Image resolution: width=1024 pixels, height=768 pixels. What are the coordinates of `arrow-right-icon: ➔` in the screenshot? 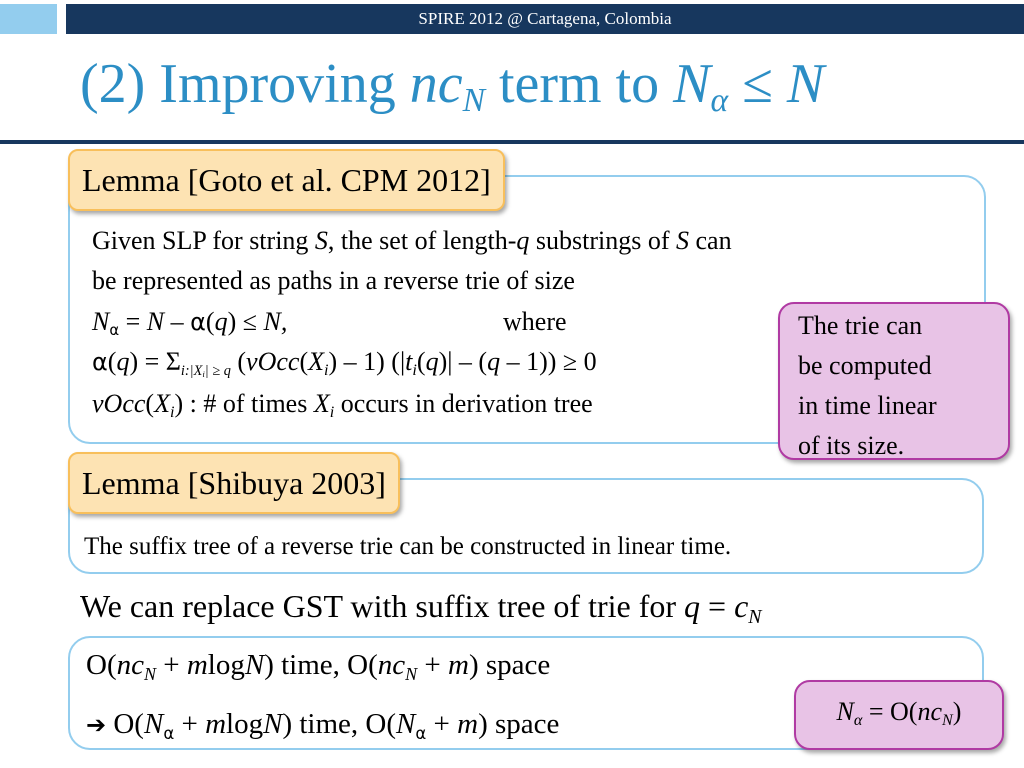 It's located at (96, 725).